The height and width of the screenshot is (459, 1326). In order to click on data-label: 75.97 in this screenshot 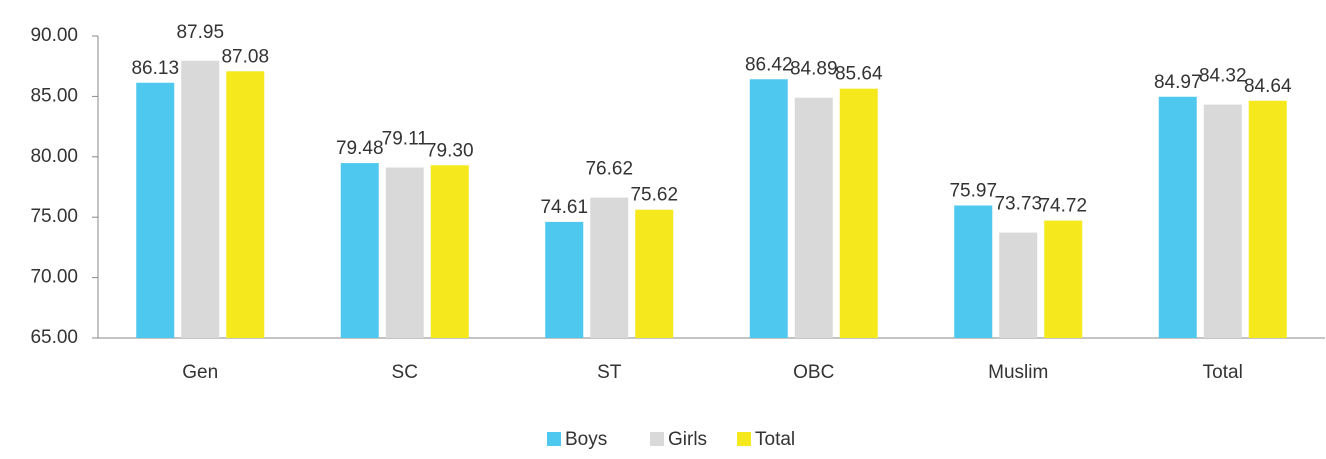, I will do `click(973, 190)`.